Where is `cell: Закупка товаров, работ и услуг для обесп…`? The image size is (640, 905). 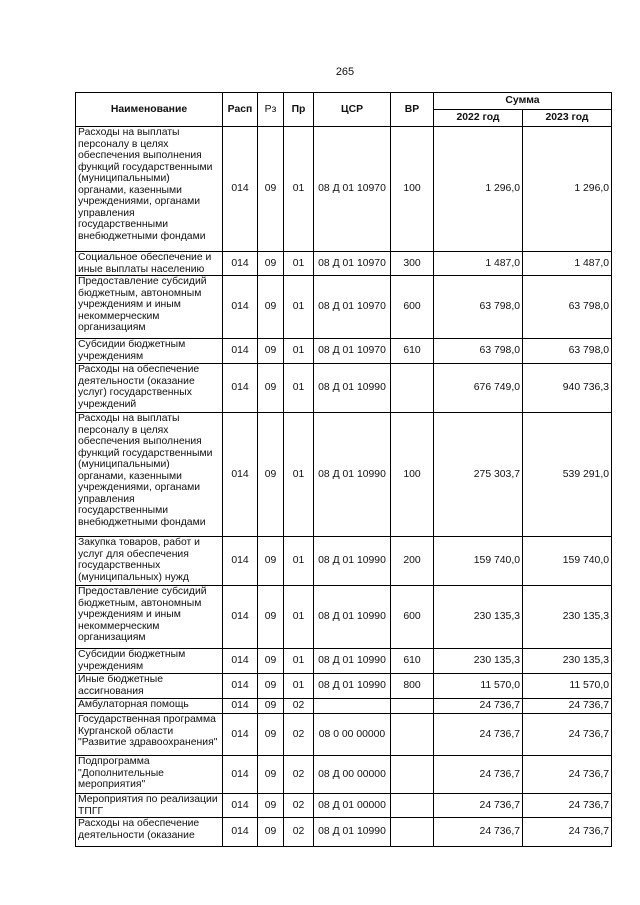 cell: Закупка товаров, работ и услуг для обесп… is located at coordinates (149, 561).